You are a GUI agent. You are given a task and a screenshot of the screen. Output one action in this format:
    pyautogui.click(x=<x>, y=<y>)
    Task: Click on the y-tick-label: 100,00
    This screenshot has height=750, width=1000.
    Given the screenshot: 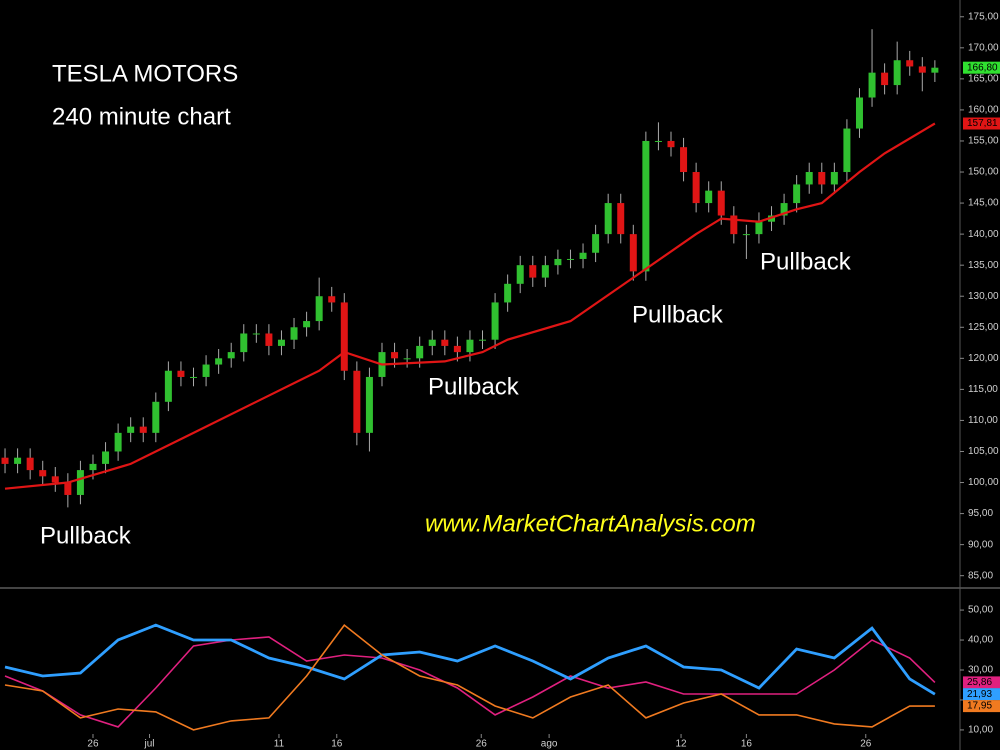 What is the action you would take?
    pyautogui.click(x=983, y=482)
    